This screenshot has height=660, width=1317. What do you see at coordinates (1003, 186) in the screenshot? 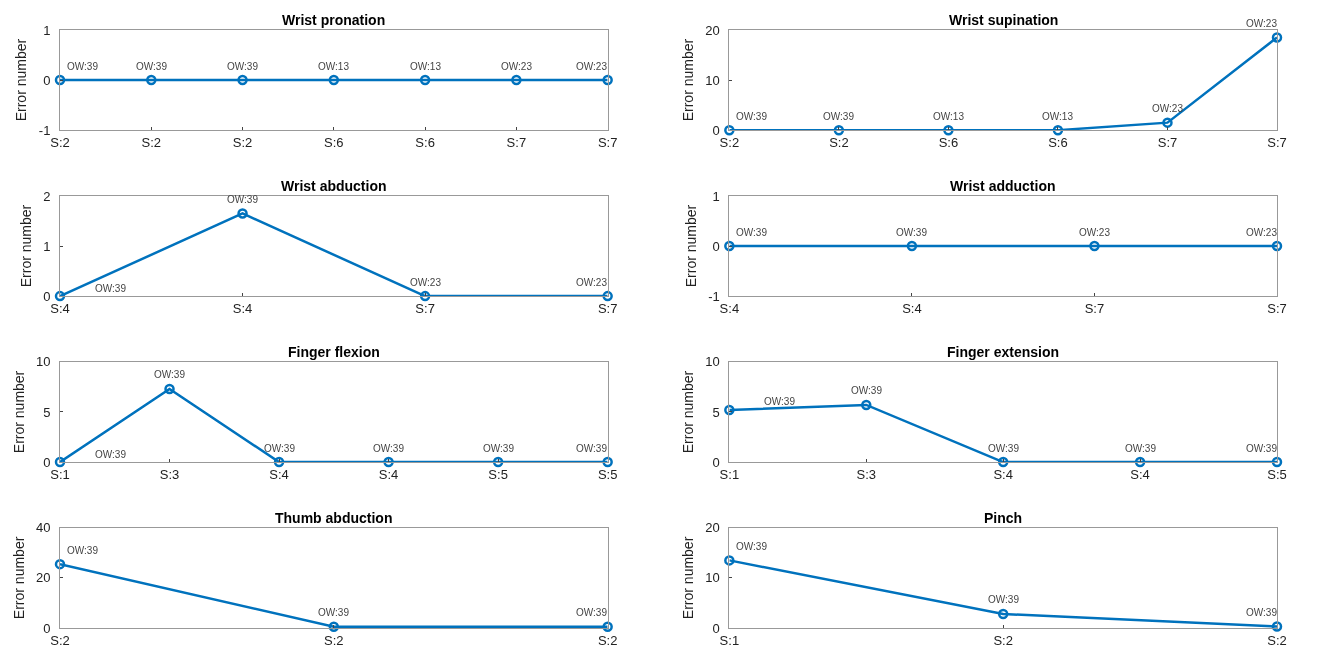
I see `chart-title: Wrist adduction` at bounding box center [1003, 186].